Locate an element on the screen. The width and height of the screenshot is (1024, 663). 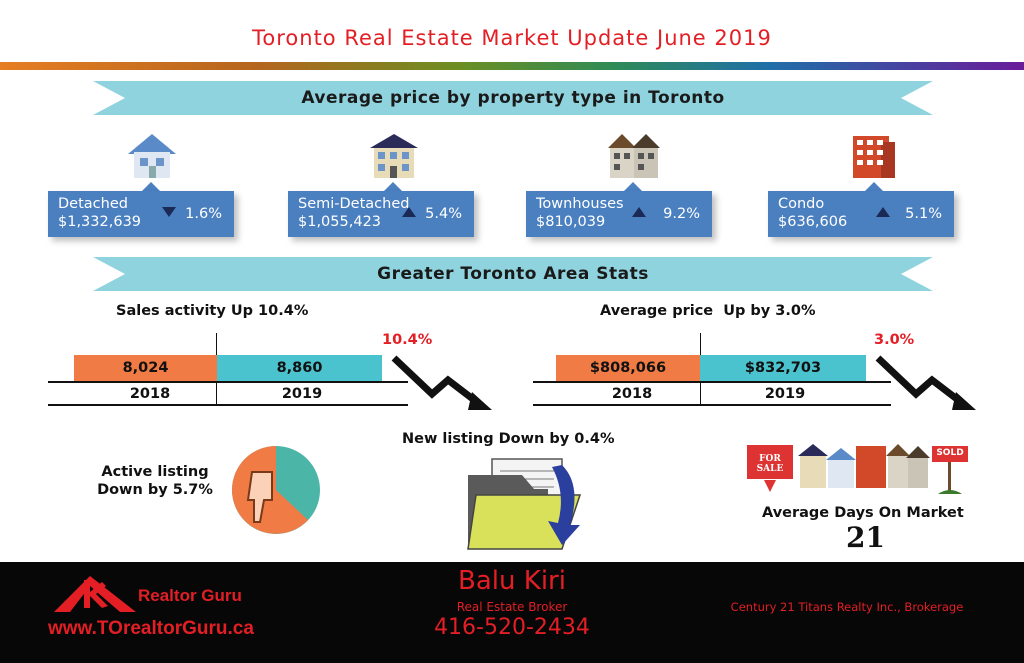
card-detached-change: 1.6% is located at coordinates (203, 214).